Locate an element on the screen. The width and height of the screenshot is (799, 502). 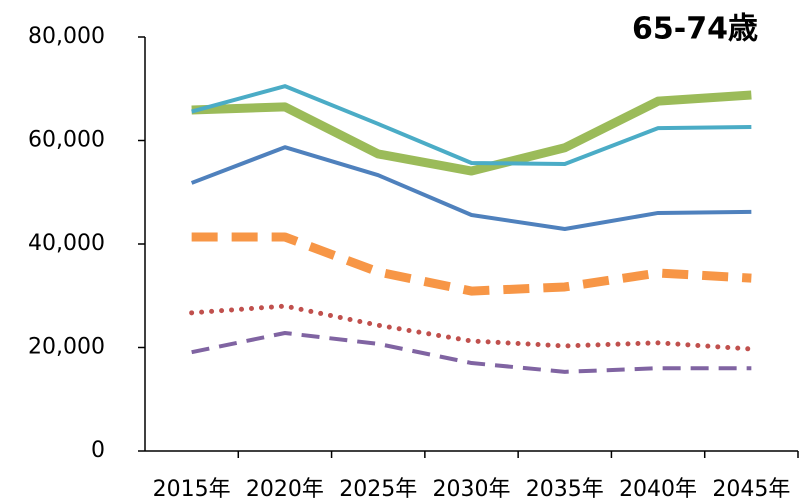
y-tick-label: 20,000 is located at coordinates (66, 347).